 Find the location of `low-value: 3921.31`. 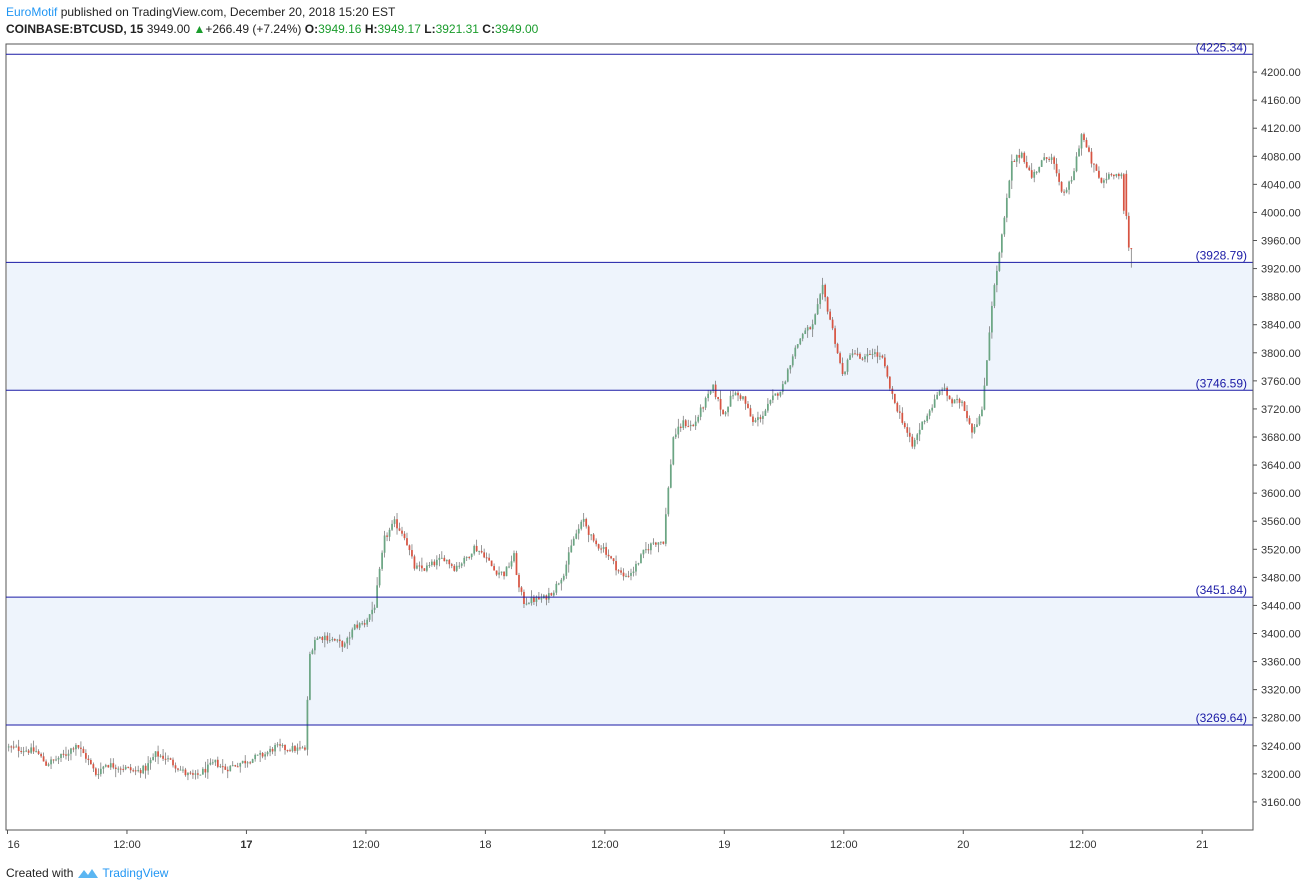

low-value: 3921.31 is located at coordinates (457, 29).